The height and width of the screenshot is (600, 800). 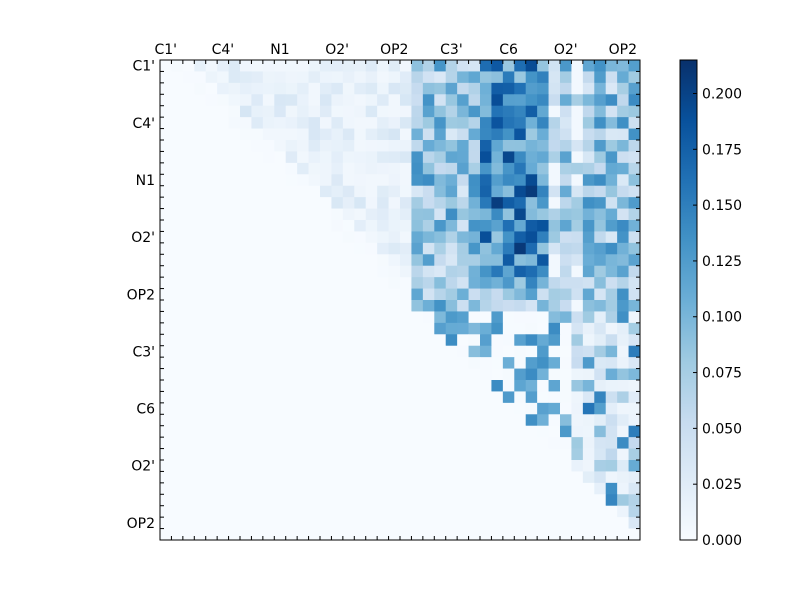 What do you see at coordinates (143, 67) in the screenshot?
I see `y-tick-label: C1'` at bounding box center [143, 67].